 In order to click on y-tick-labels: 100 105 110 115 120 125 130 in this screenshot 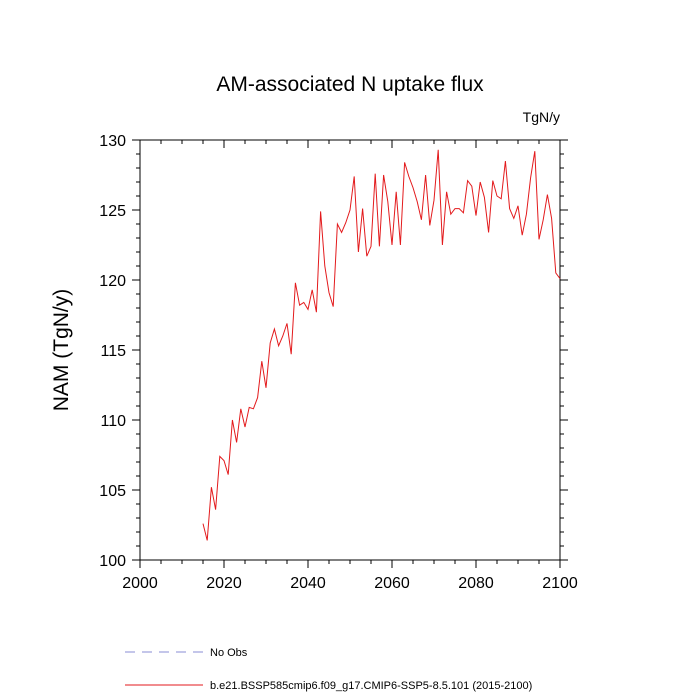, I will do `click(112, 351)`.